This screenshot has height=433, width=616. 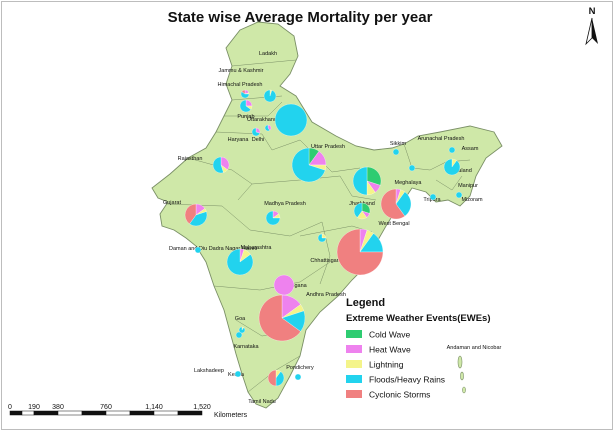 What do you see at coordinates (365, 303) in the screenshot?
I see `legend-title: Legend` at bounding box center [365, 303].